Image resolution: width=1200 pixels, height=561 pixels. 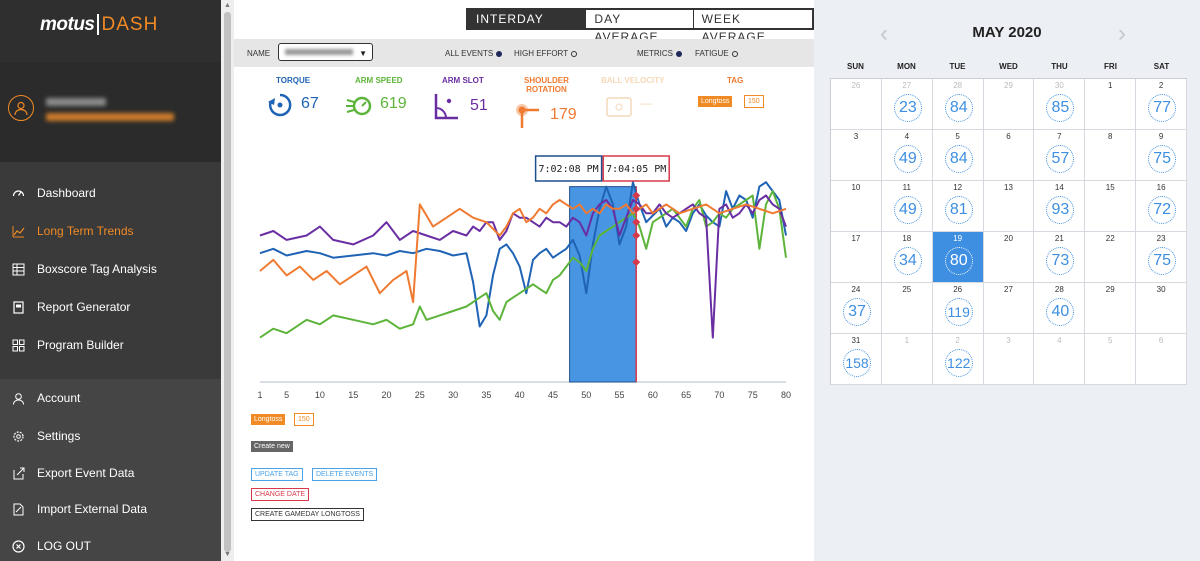 I want to click on calendar-day: 5, so click(x=1111, y=359).